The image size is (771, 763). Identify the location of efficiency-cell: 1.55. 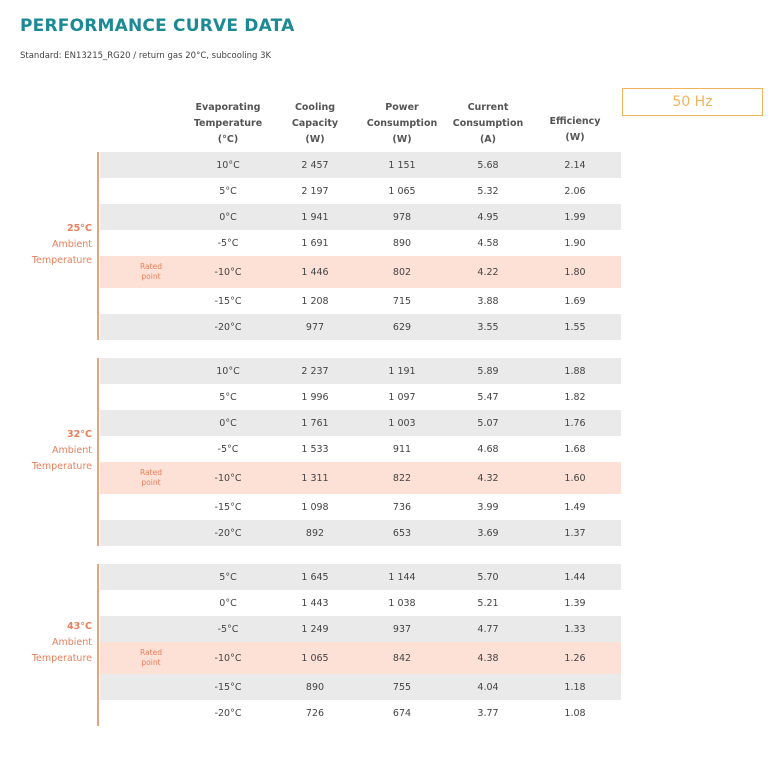
(575, 327).